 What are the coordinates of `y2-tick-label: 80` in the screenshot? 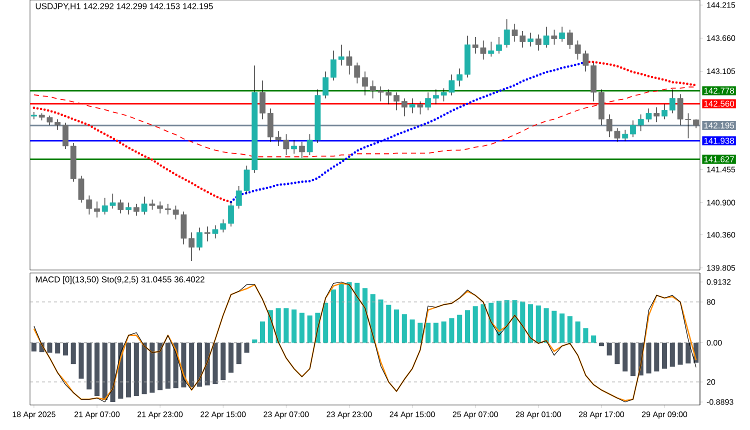 It's located at (711, 302).